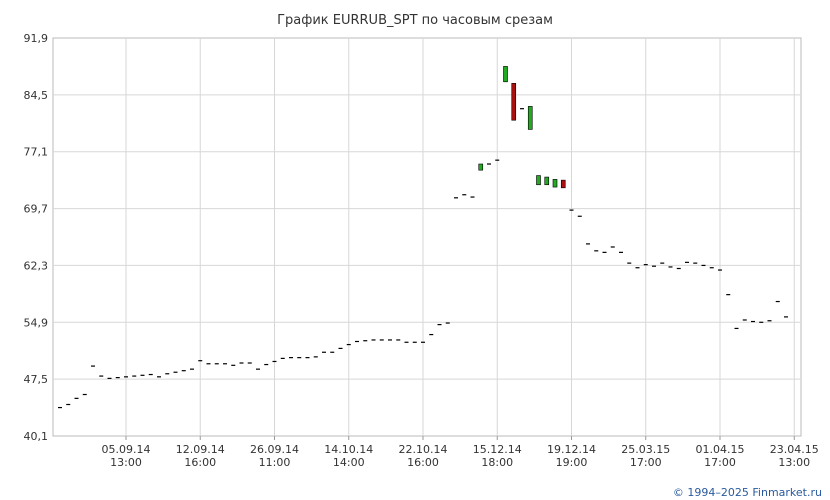 The image size is (830, 500). Describe the element at coordinates (645, 449) in the screenshot. I see `x-tick-label-date: 25.03.15` at that location.